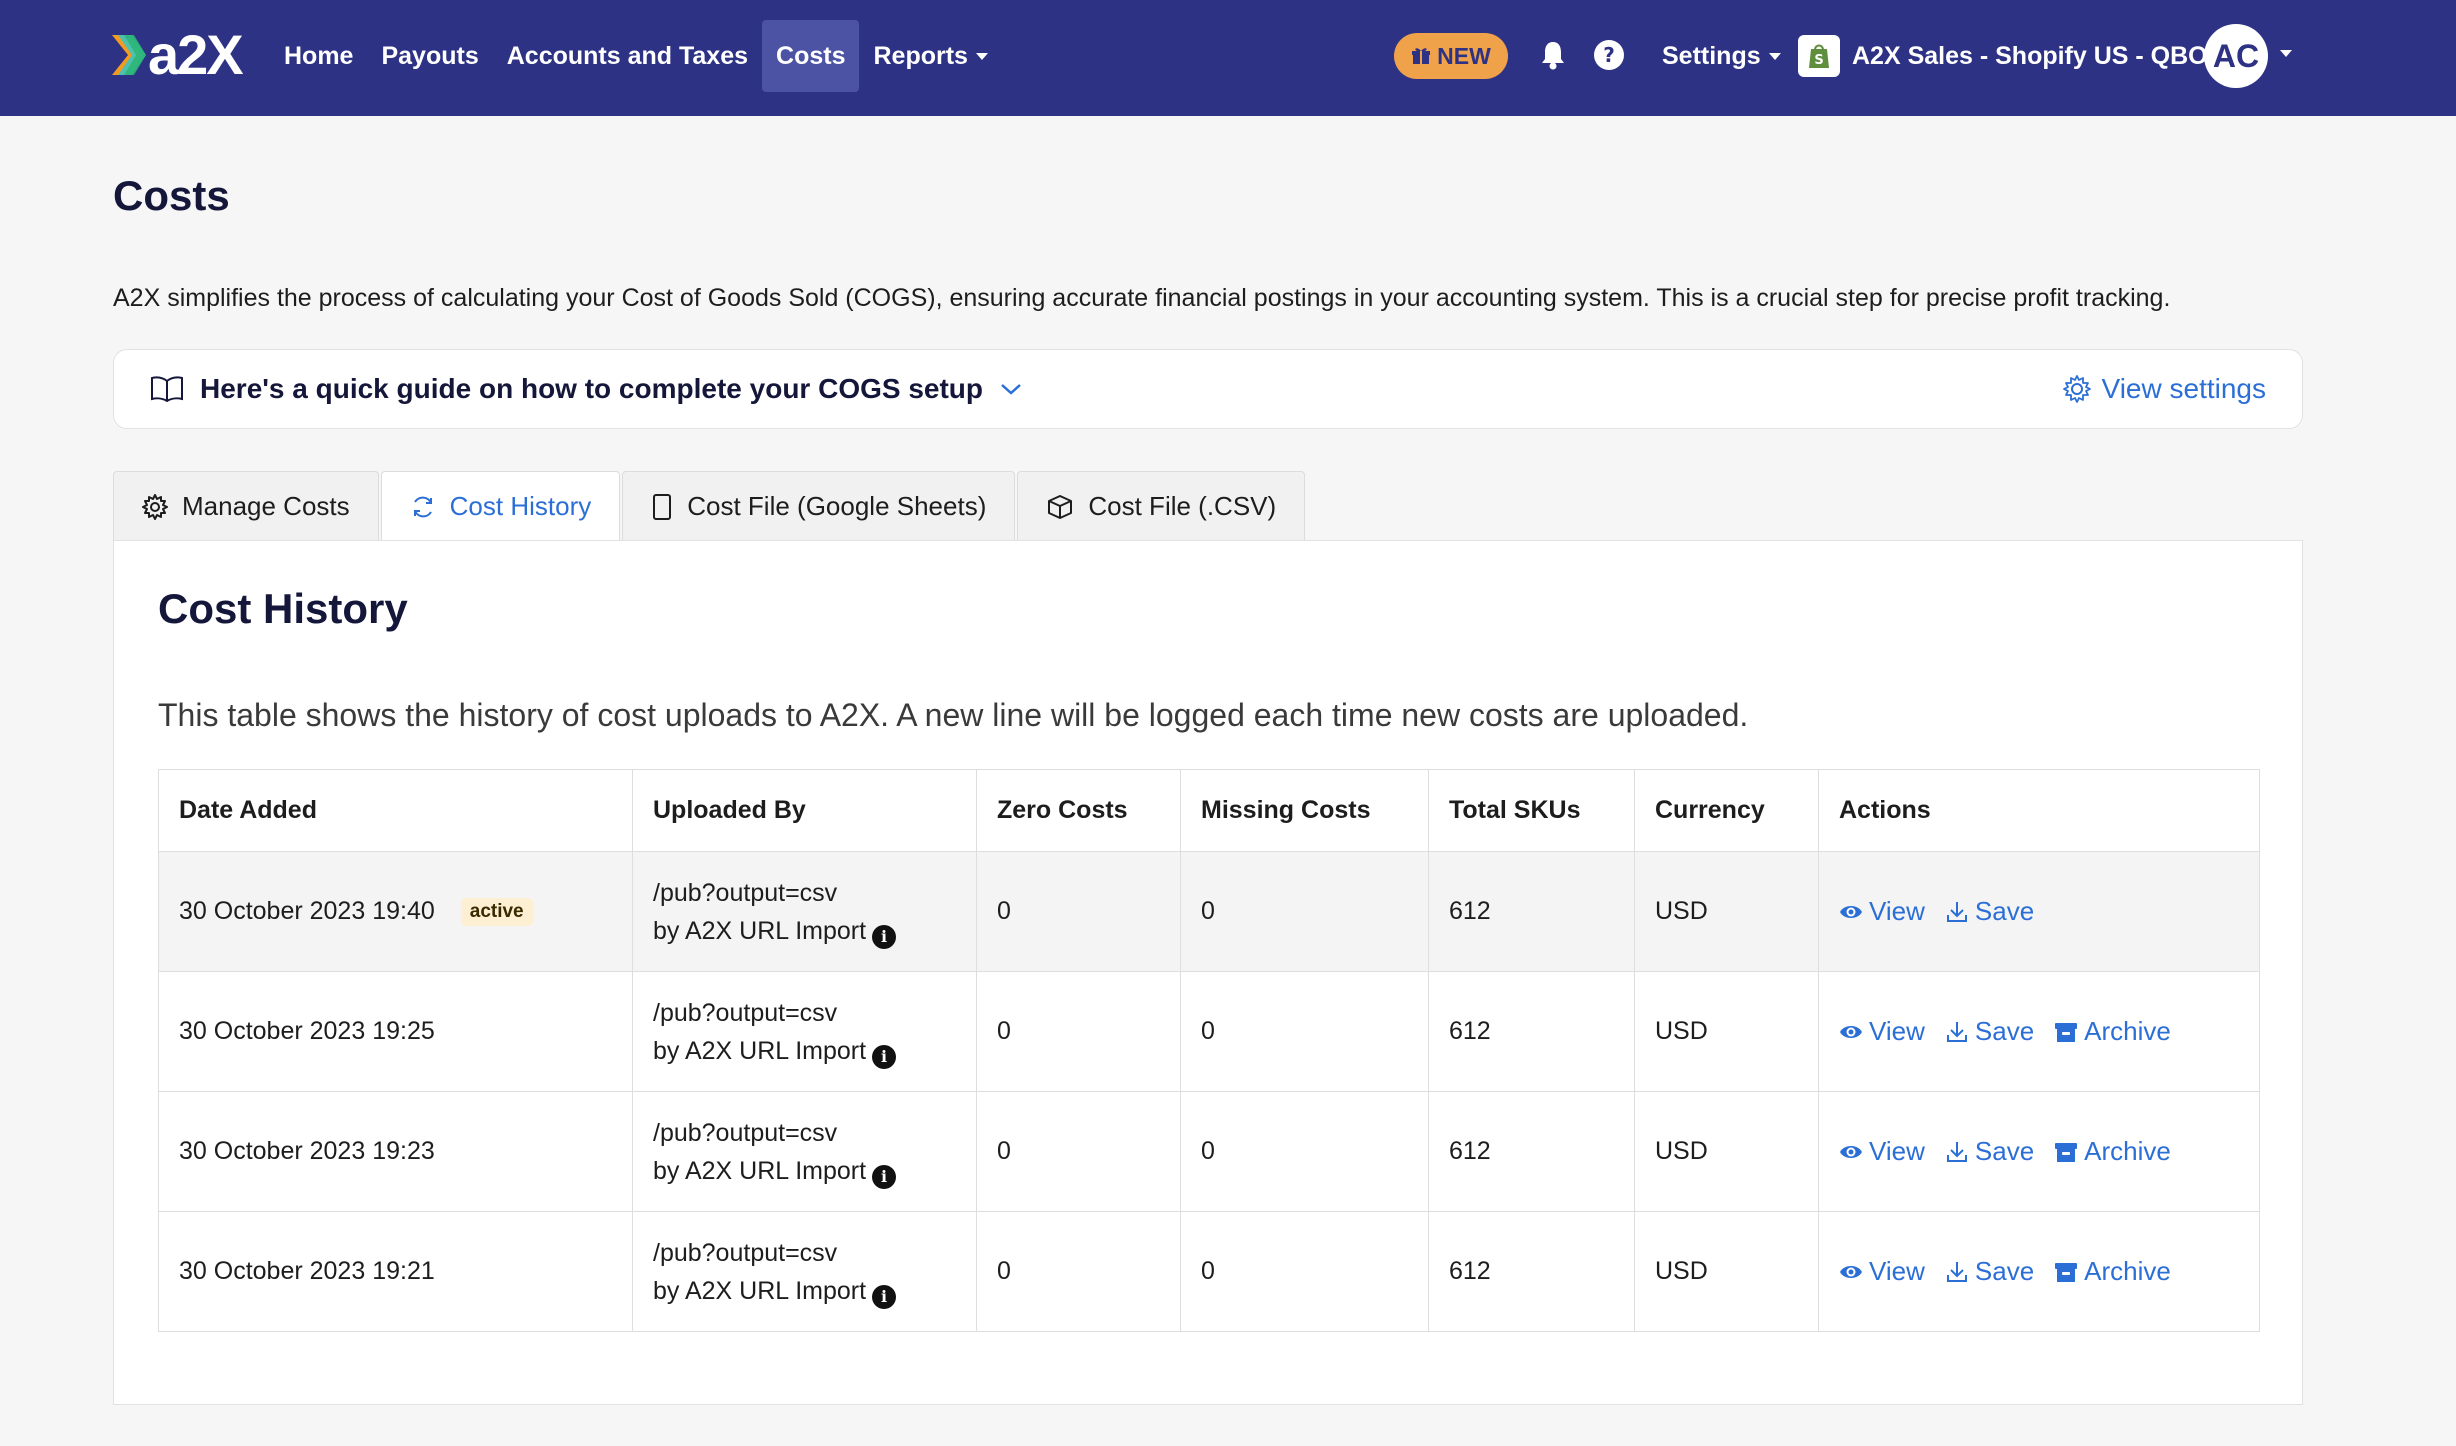 This screenshot has width=2456, height=1446. What do you see at coordinates (1421, 56) in the screenshot?
I see `gift-icon` at bounding box center [1421, 56].